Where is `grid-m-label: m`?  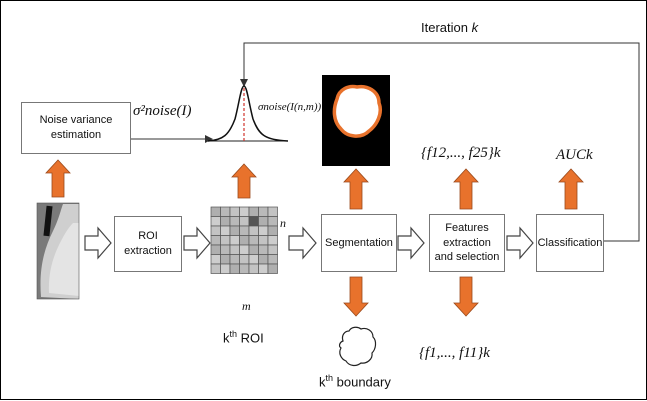
grid-m-label: m is located at coordinates (246, 306).